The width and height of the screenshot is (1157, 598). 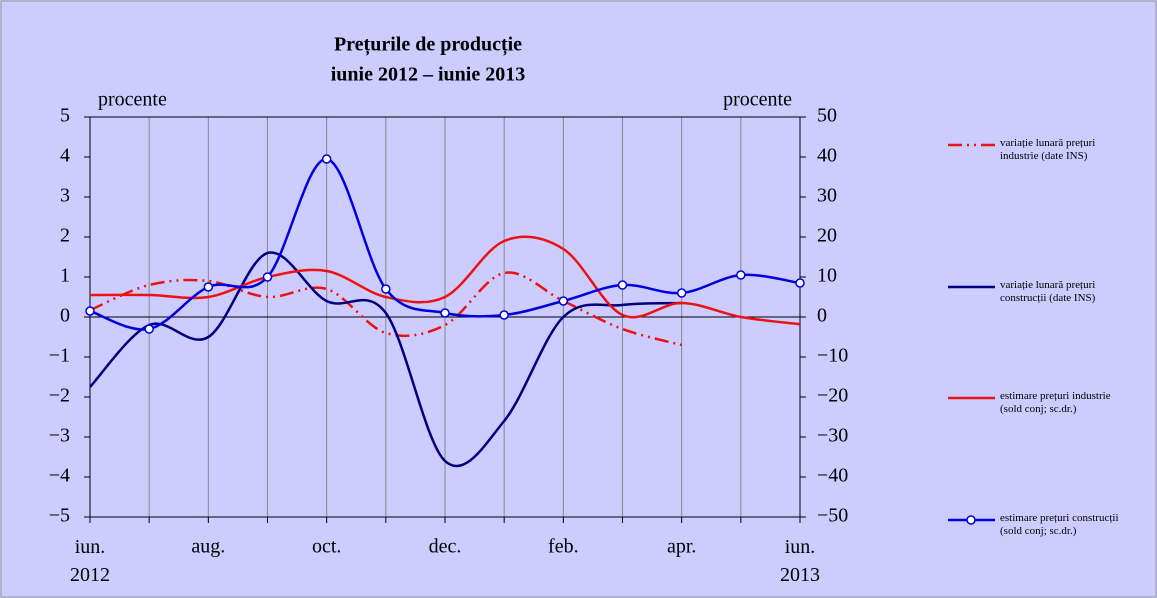 What do you see at coordinates (59, 516) in the screenshot?
I see `y-tick-label: −5` at bounding box center [59, 516].